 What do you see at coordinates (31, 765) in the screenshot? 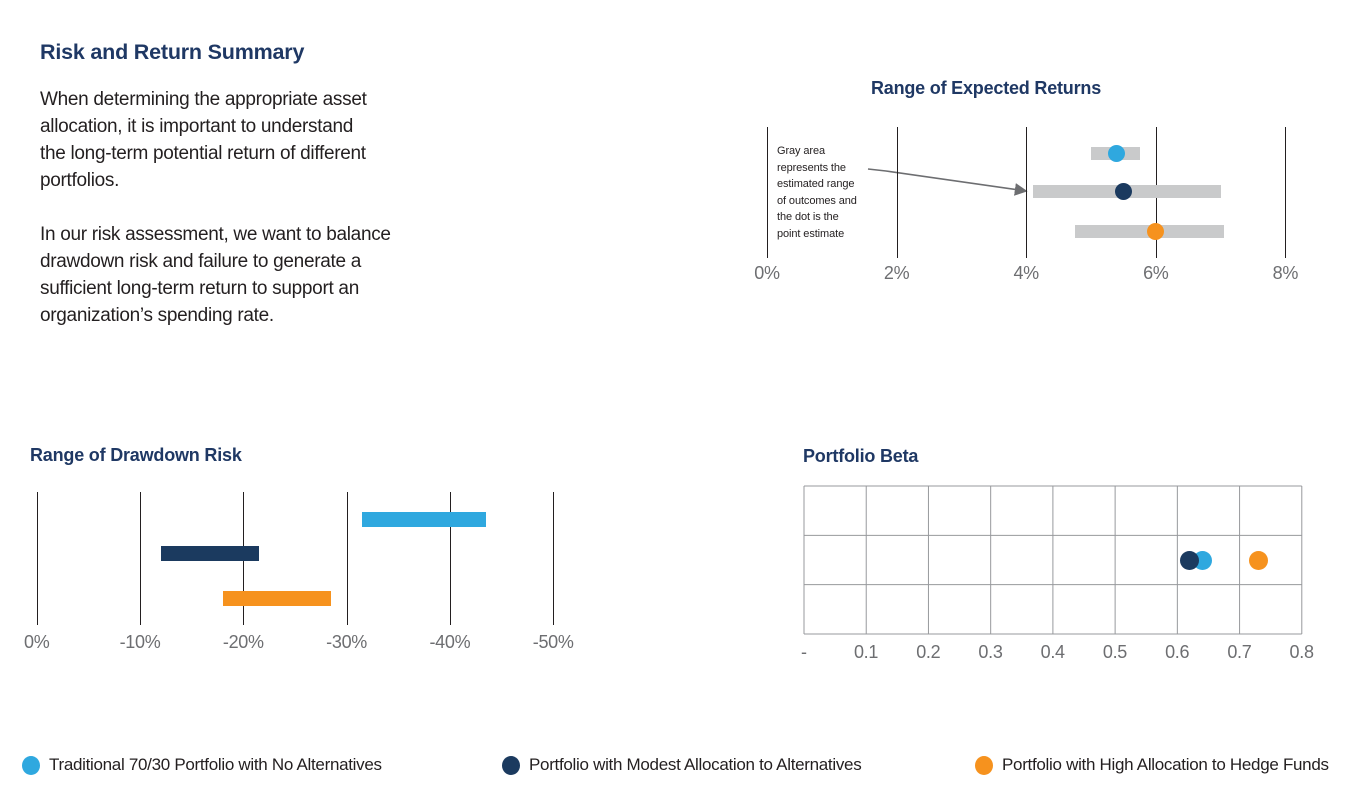
I see `legend-swatch-light_blue` at bounding box center [31, 765].